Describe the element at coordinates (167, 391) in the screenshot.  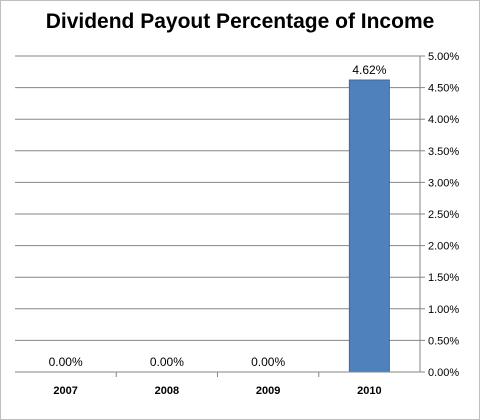
I see `x-category-label: 2008` at that location.